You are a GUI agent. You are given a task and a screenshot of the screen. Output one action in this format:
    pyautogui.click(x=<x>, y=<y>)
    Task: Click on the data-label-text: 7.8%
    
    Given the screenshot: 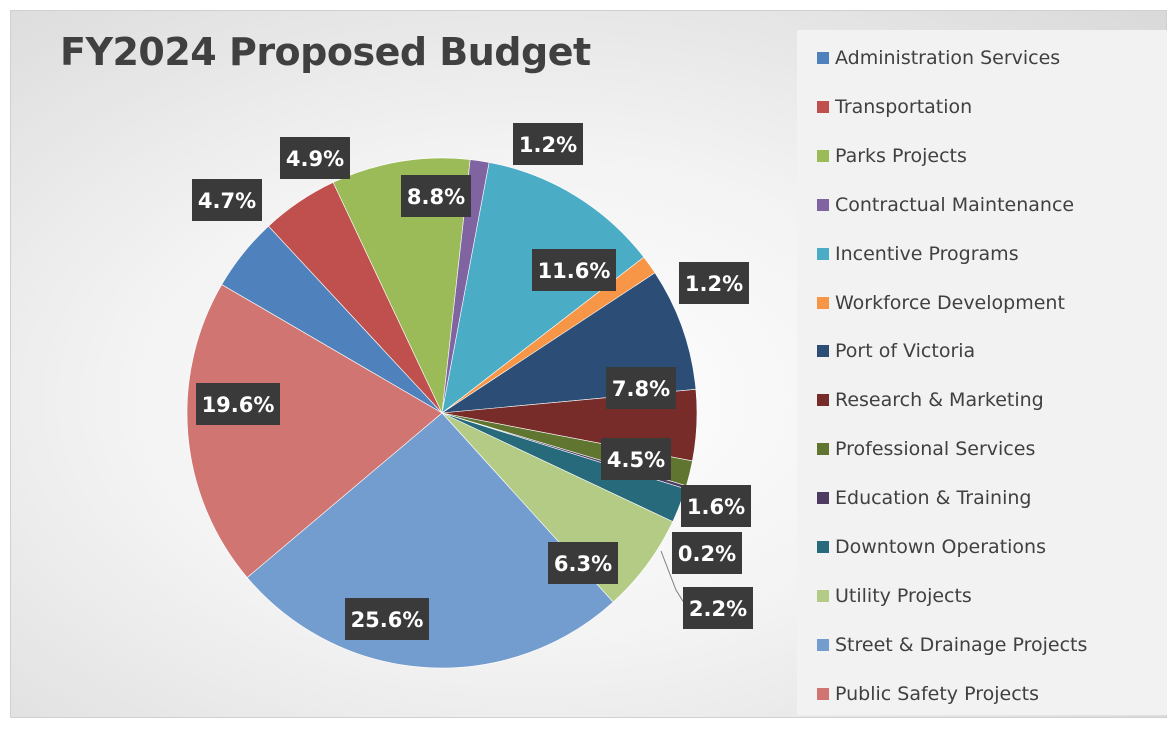 What is the action you would take?
    pyautogui.click(x=641, y=389)
    